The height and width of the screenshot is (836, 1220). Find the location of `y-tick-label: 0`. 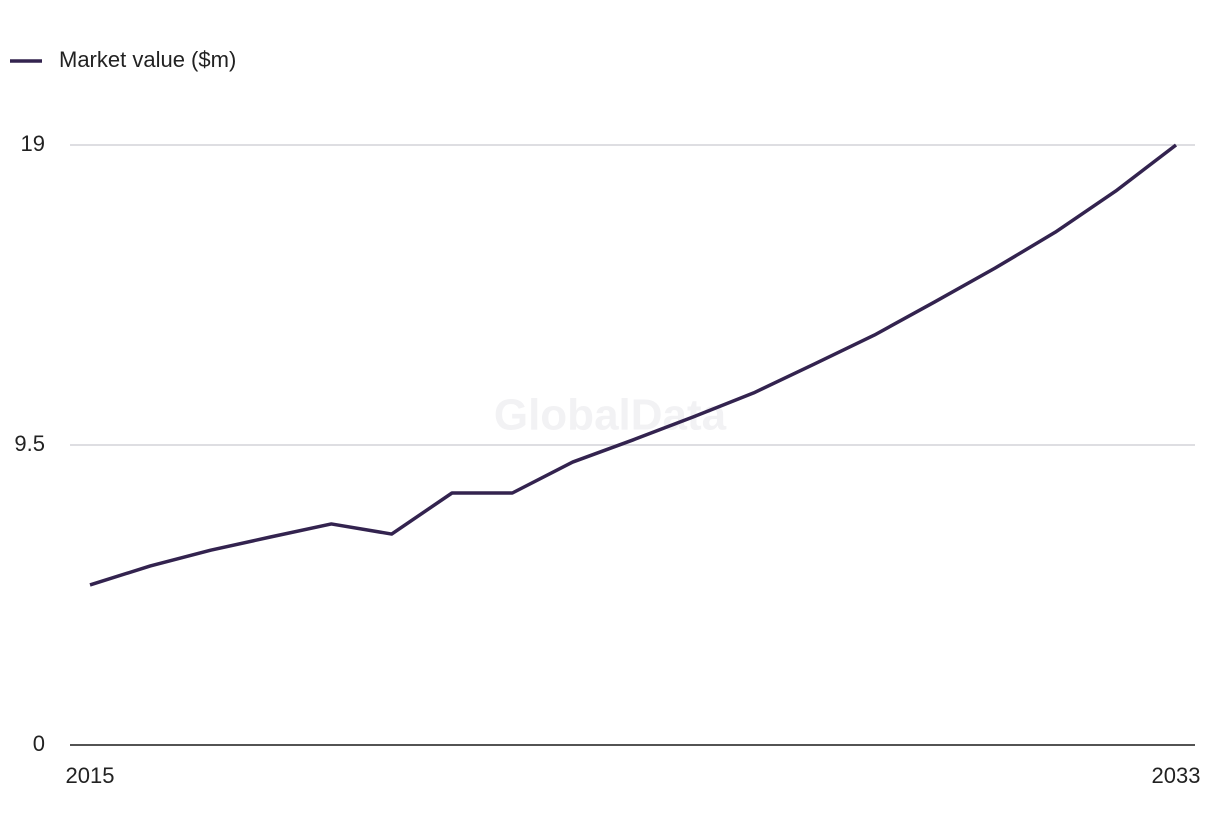

y-tick-label: 0 is located at coordinates (39, 743).